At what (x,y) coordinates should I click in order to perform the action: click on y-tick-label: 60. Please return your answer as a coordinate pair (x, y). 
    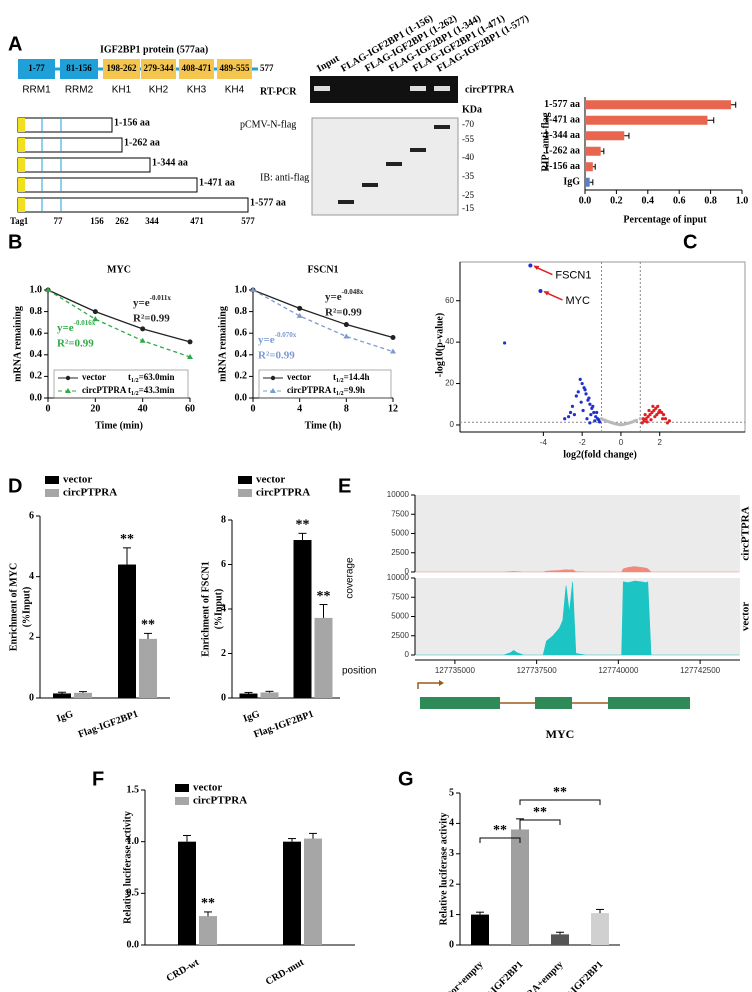
    Looking at the image, I should click on (449, 300).